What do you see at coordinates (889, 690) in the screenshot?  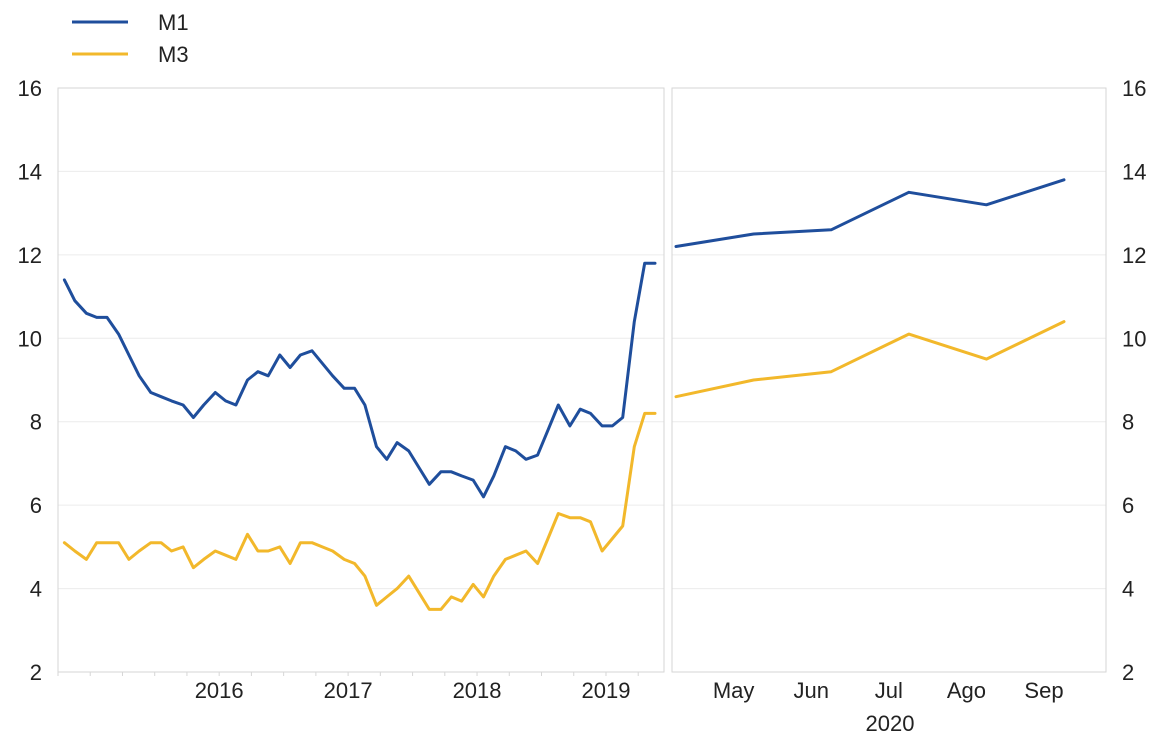 I see `right-x-tick-label: Jul` at bounding box center [889, 690].